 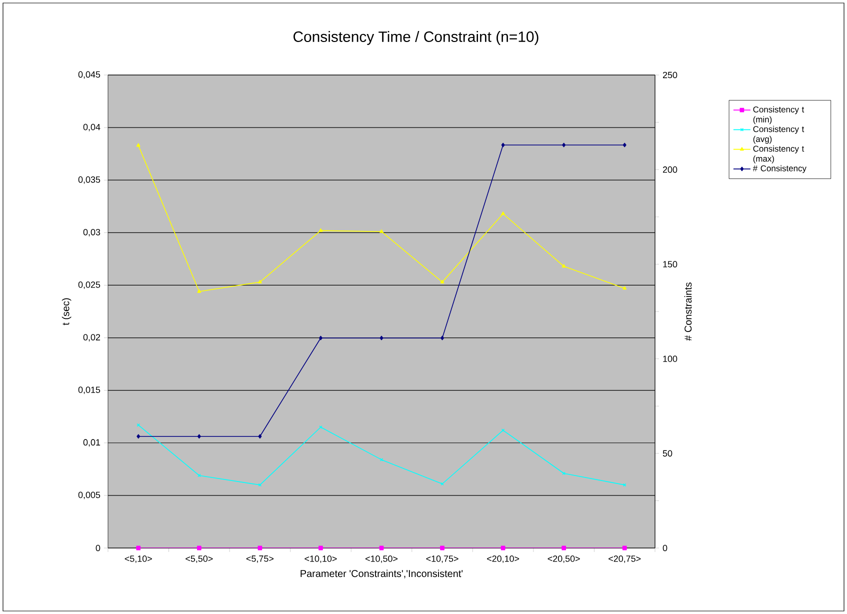 What do you see at coordinates (199, 559) in the screenshot?
I see `x-tick-label: <5,50>` at bounding box center [199, 559].